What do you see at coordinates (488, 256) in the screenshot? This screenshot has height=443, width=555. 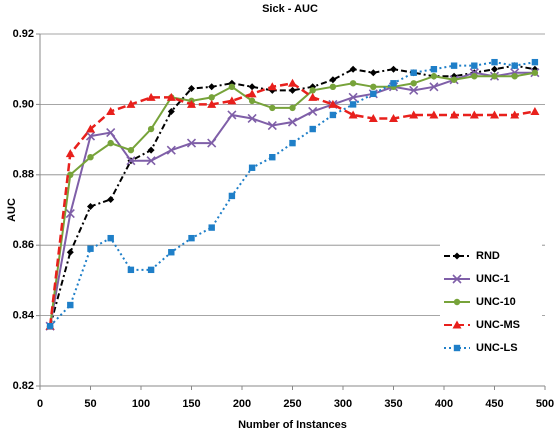 I see `legend-label: RND` at bounding box center [488, 256].